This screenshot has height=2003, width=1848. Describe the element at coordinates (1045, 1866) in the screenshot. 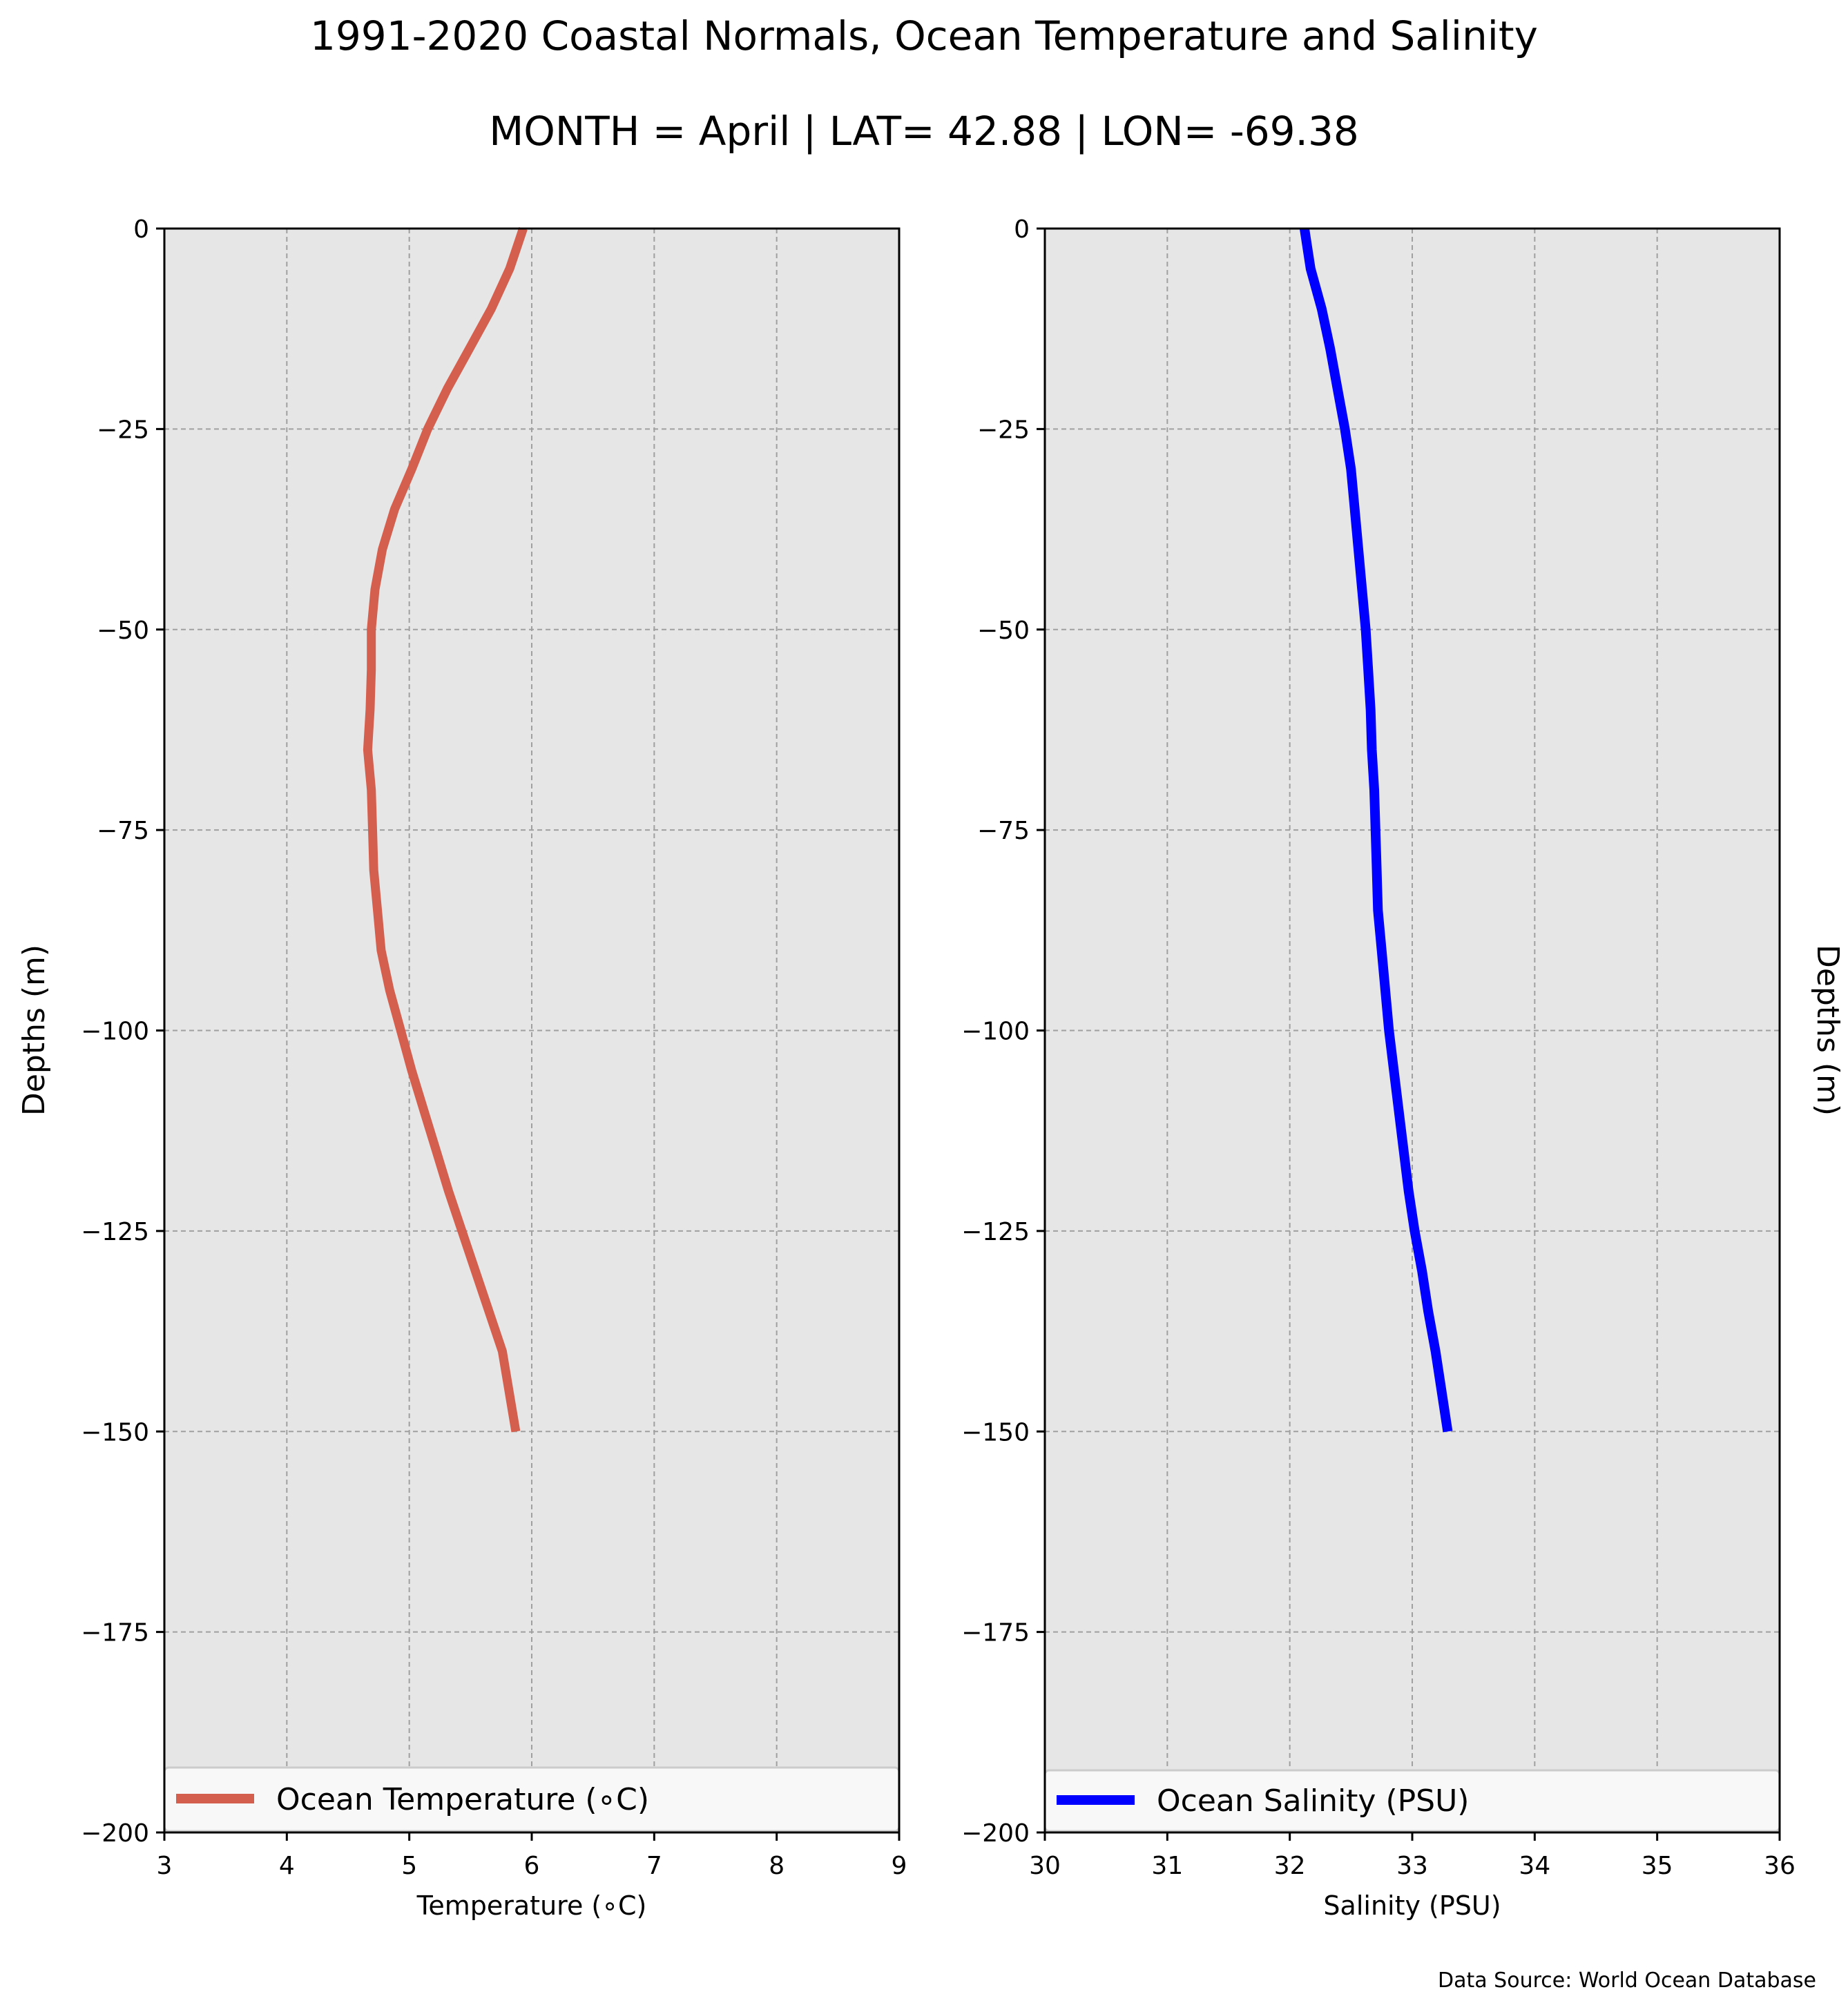

I see `salinity-x-tick-label: 30` at that location.